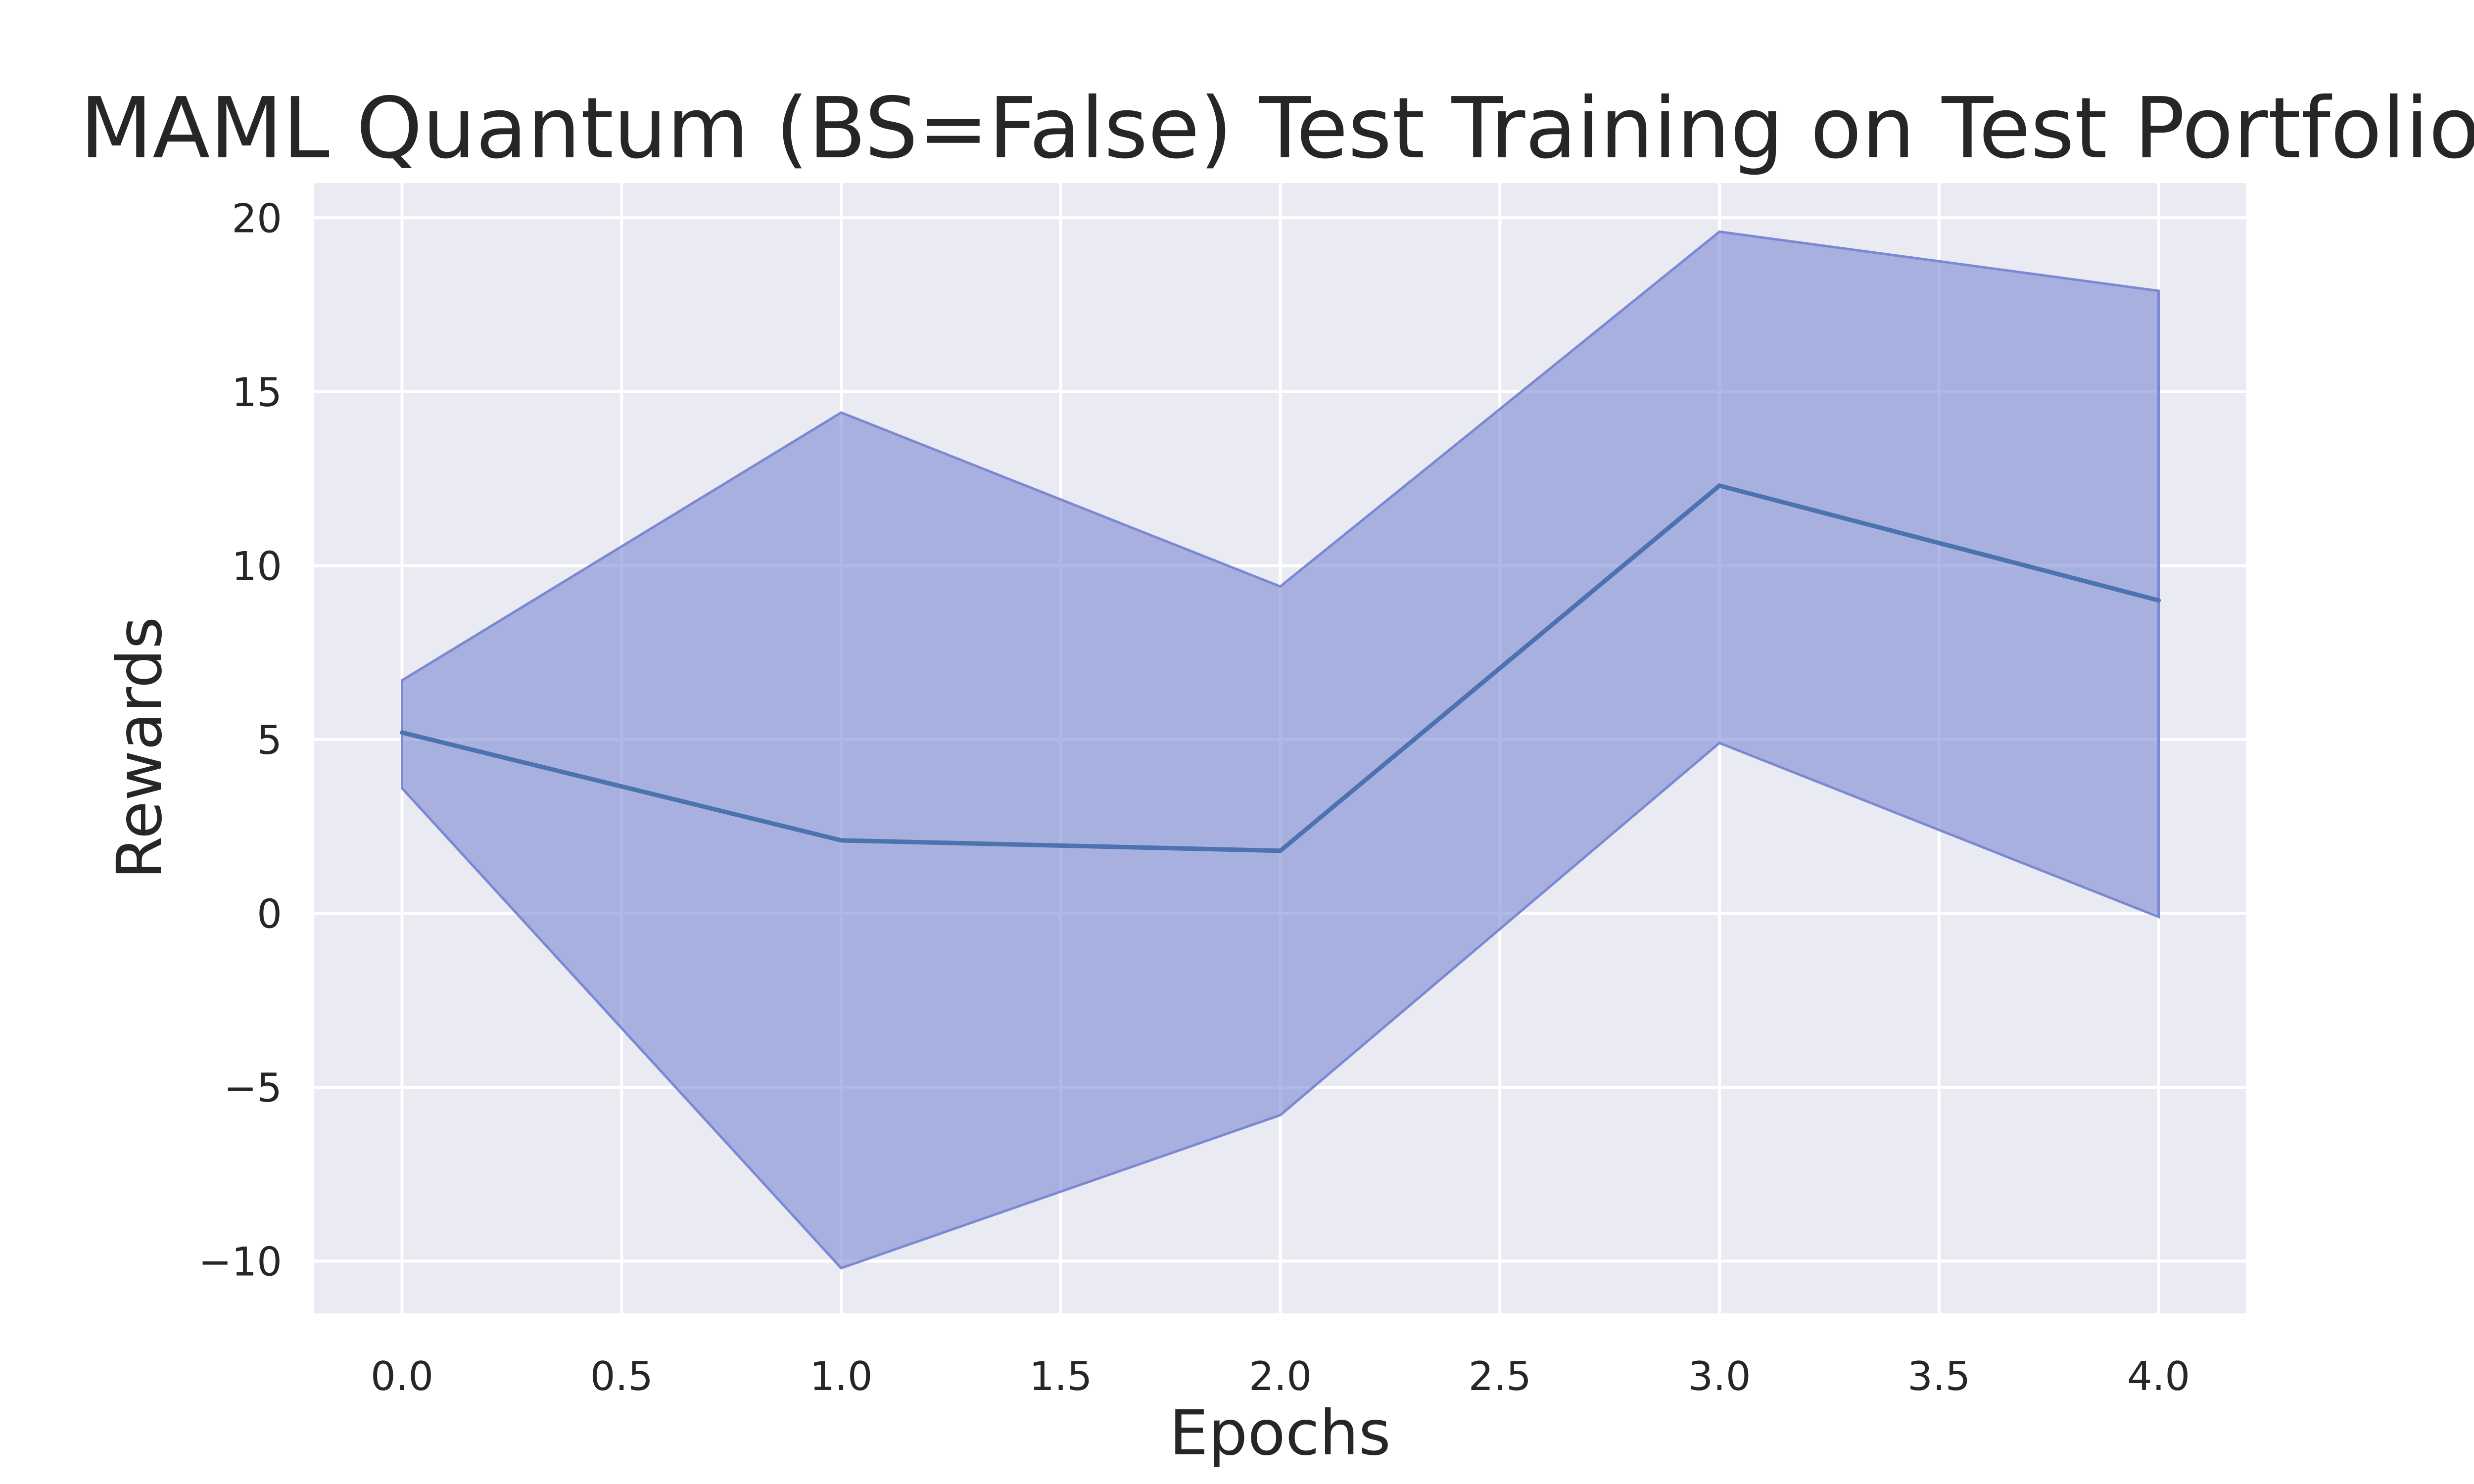 This screenshot has height=1484, width=2474. What do you see at coordinates (257, 218) in the screenshot?
I see `y-tick-label: 20` at bounding box center [257, 218].